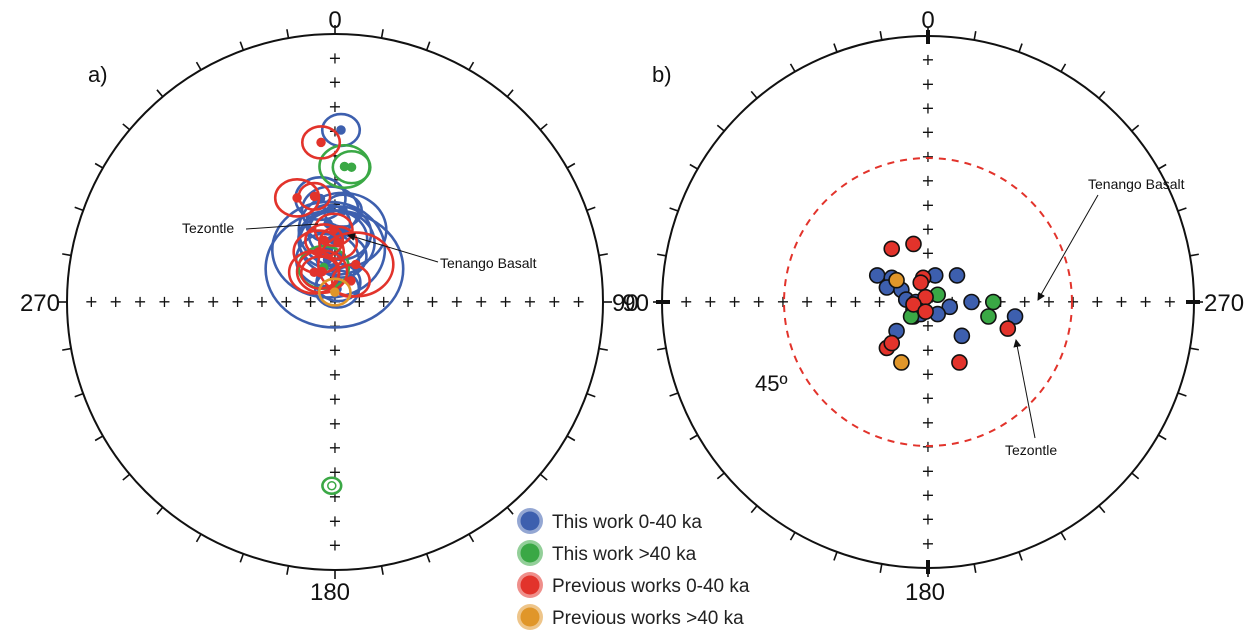 The width and height of the screenshot is (1255, 637). Describe the element at coordinates (609, 521) in the screenshot. I see `legend-item: This work 0-40 ka` at that location.